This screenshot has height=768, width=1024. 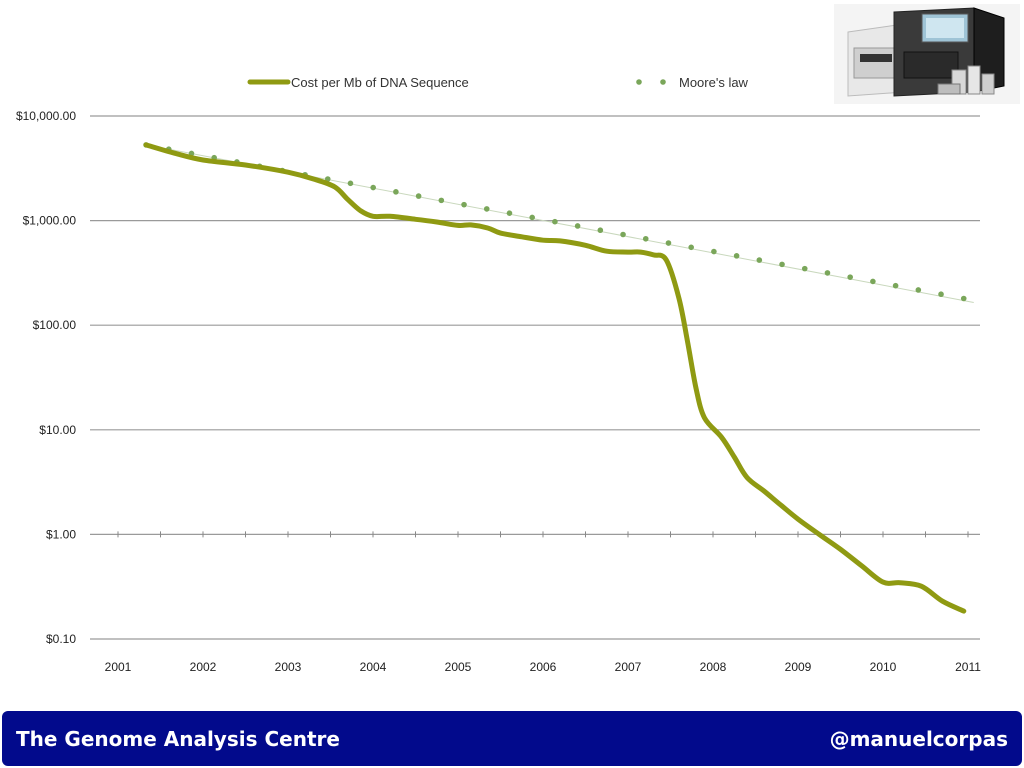 What do you see at coordinates (968, 667) in the screenshot?
I see `x-tick-label: 2011` at bounding box center [968, 667].